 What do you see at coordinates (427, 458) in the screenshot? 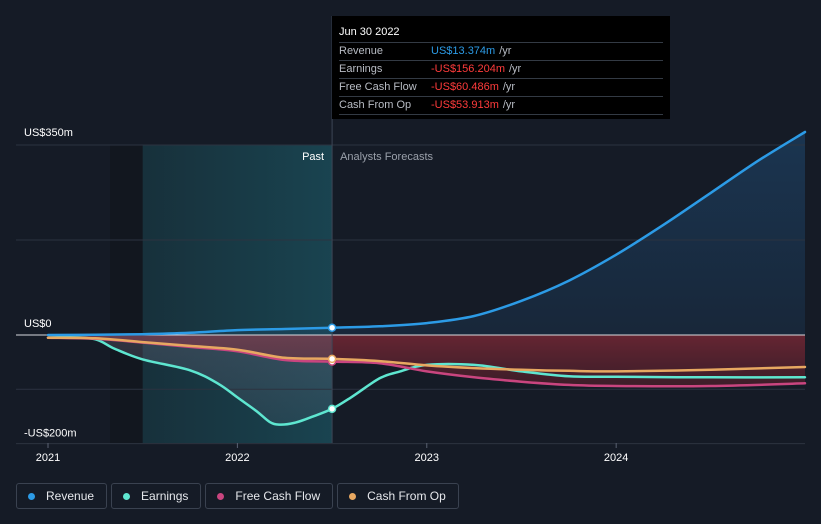
I see `x-tick-label: 2023` at bounding box center [427, 458].